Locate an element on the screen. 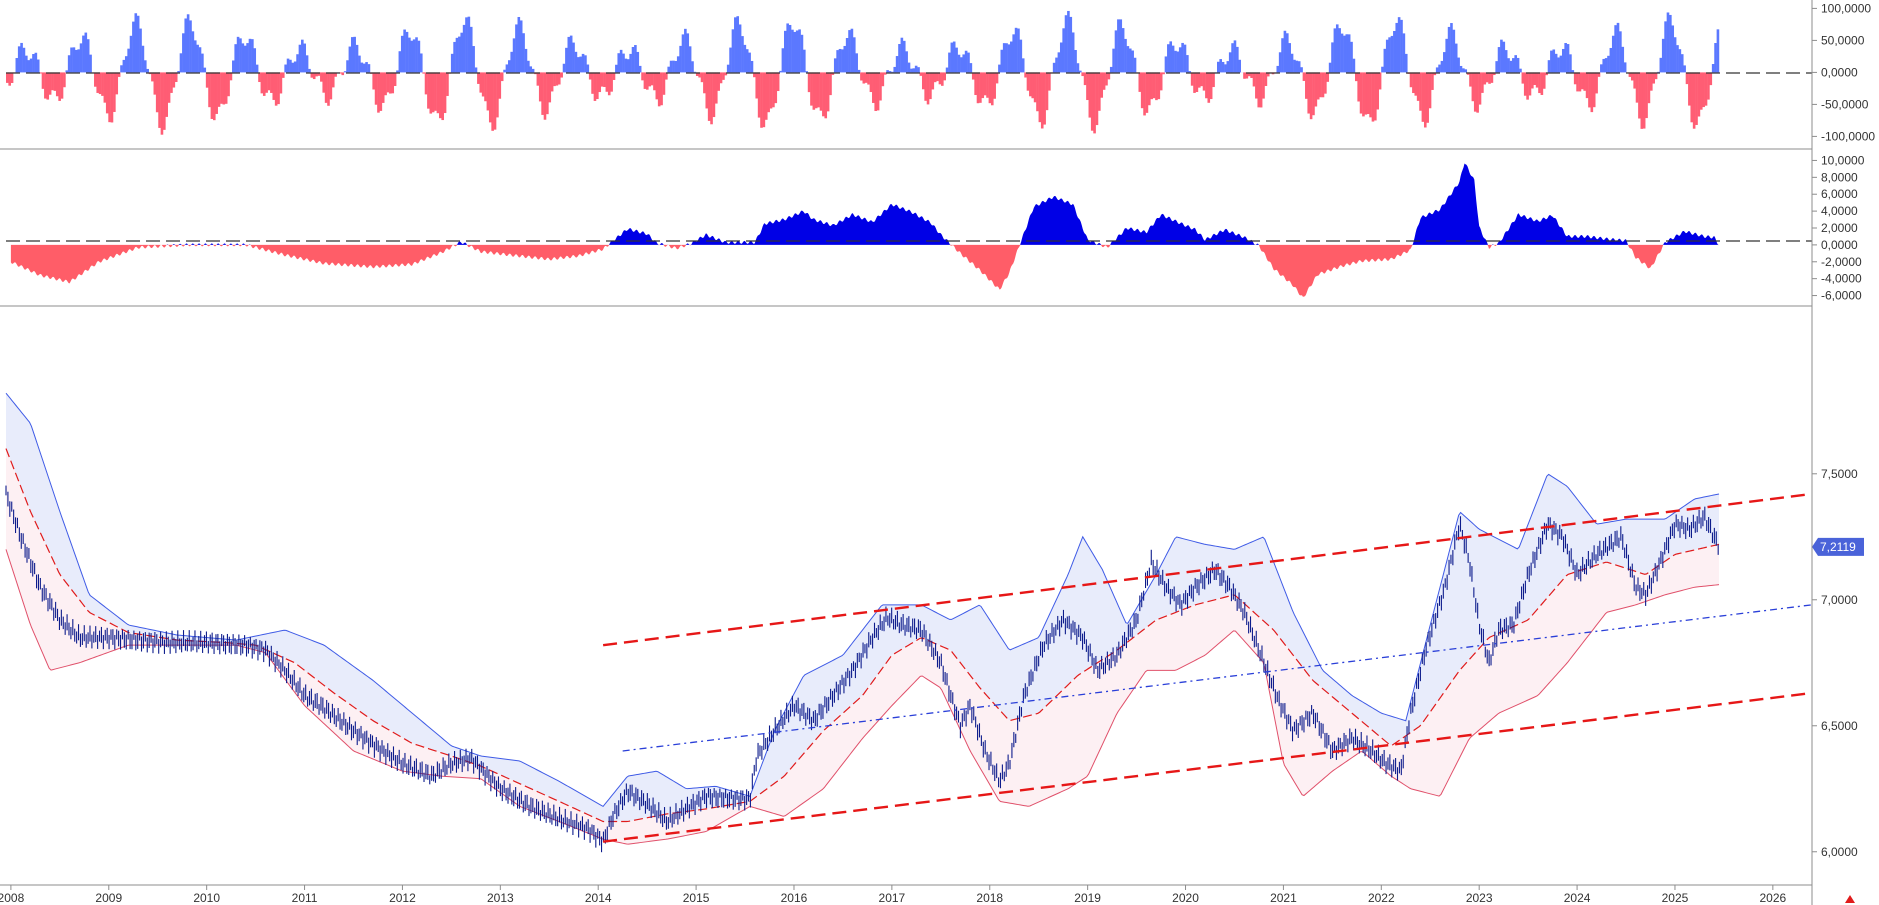 The width and height of the screenshot is (1879, 905). channel-upper-trendline is located at coordinates (1207, 569).